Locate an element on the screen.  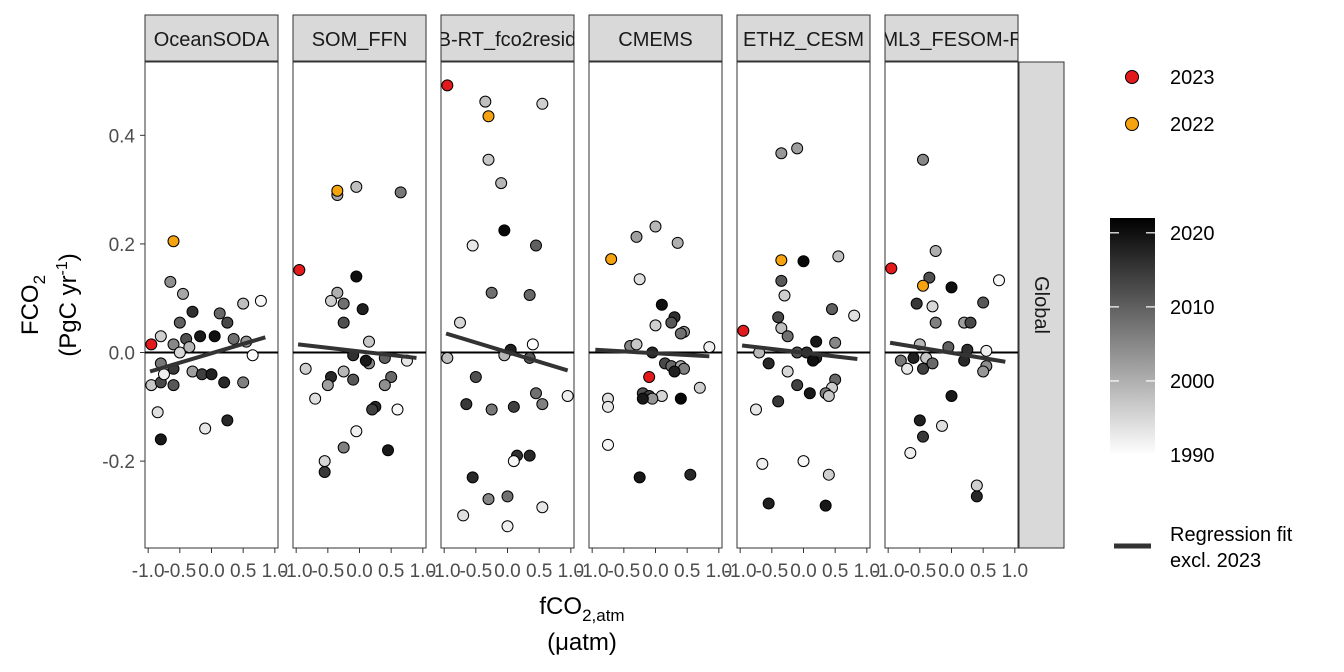
legend-label: 2022 is located at coordinates (1192, 125).